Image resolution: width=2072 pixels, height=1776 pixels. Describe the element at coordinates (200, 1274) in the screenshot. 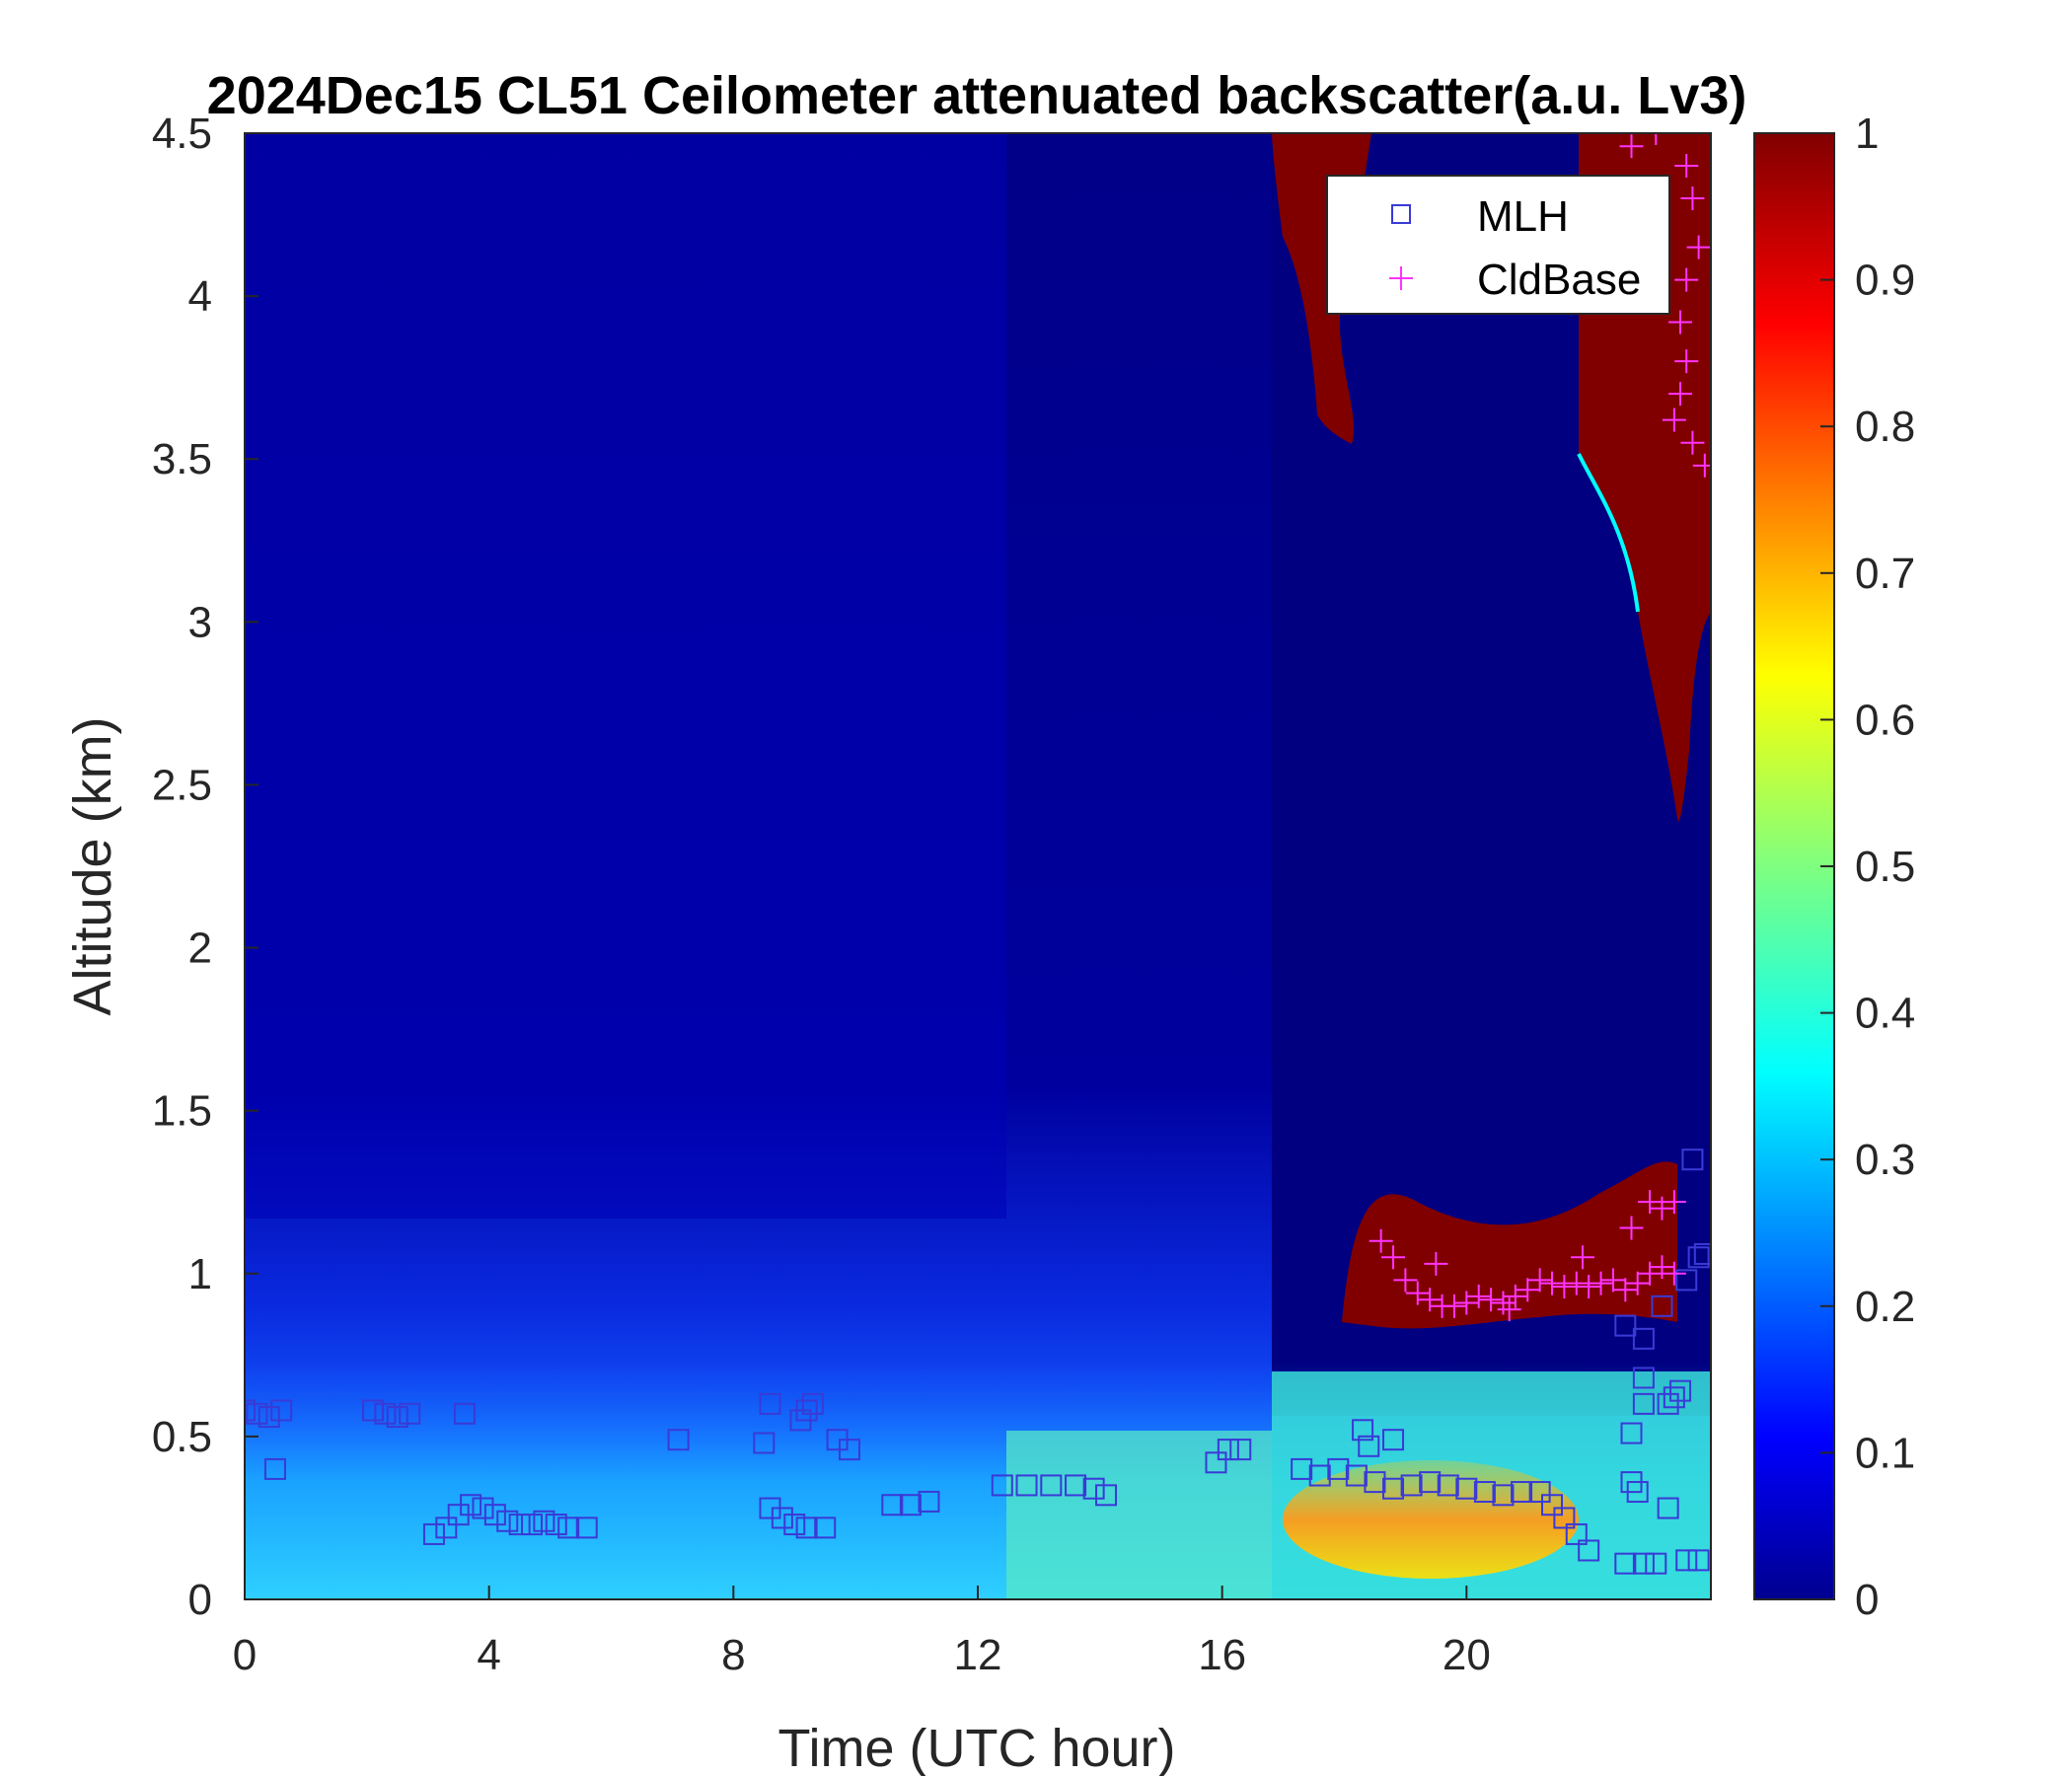

I see `y-tick-label: 1` at that location.